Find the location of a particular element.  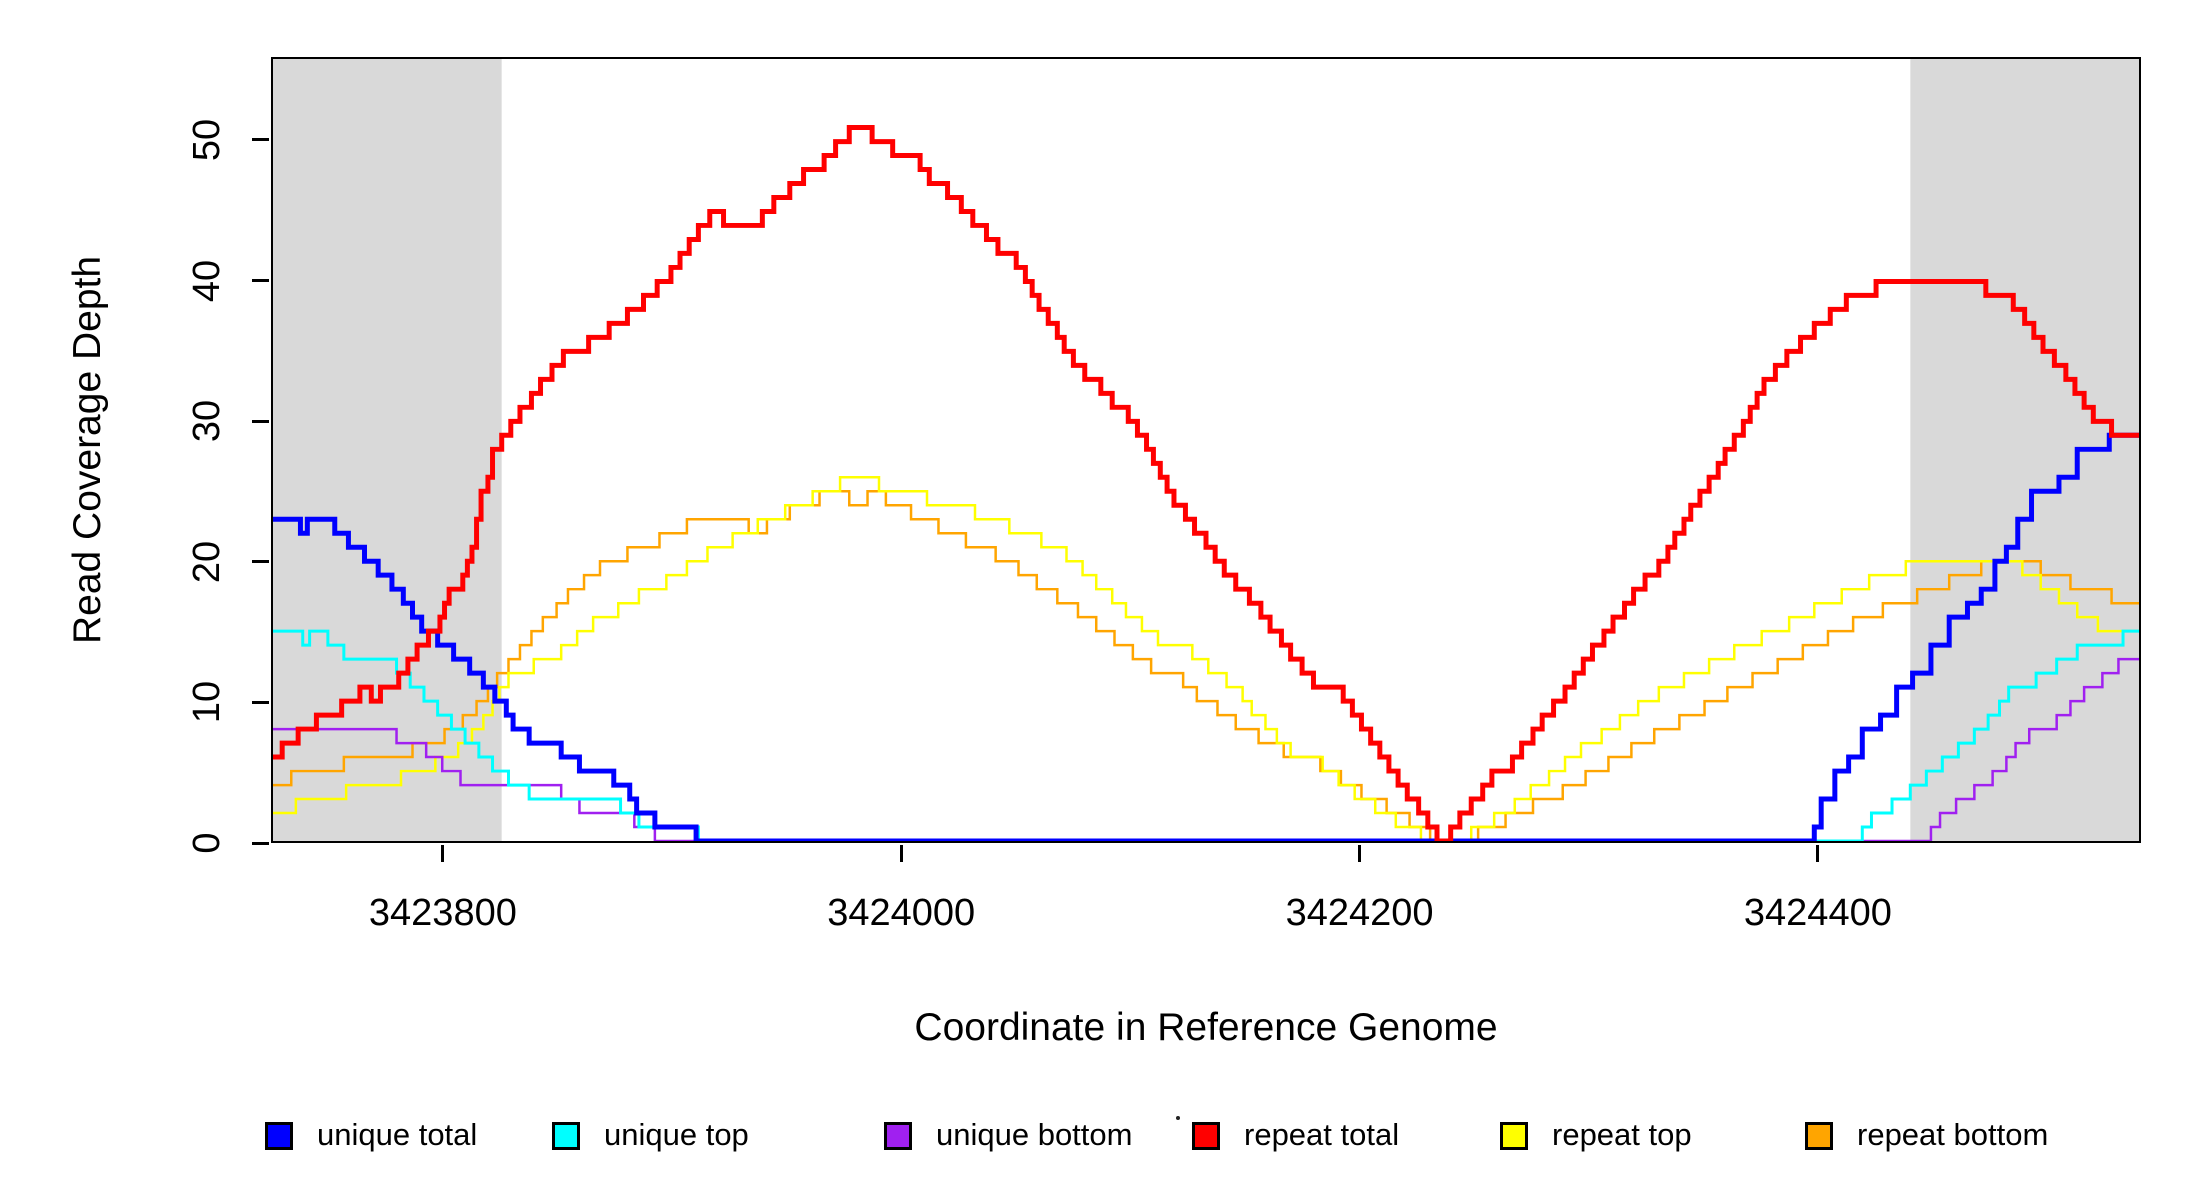

repeat-top-swatch-icon is located at coordinates (1514, 1136).